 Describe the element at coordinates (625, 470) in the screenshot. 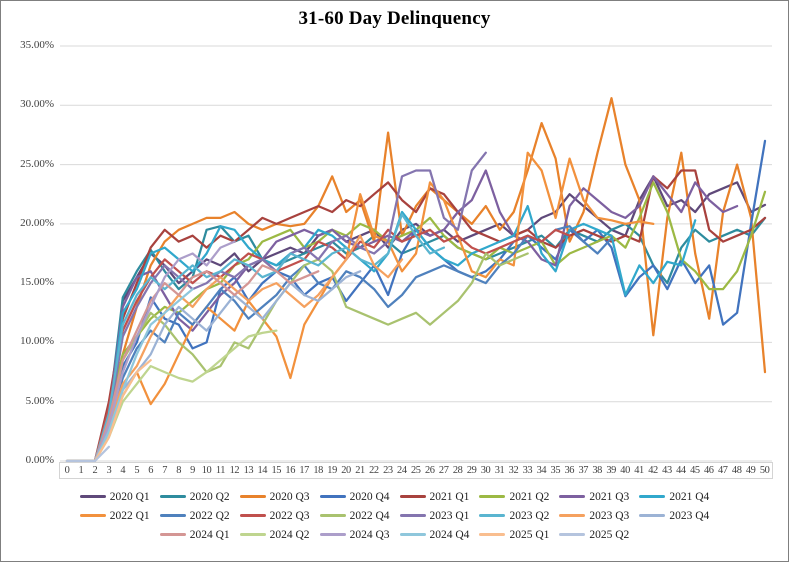

I see `x-axis-tick-label: 40` at that location.